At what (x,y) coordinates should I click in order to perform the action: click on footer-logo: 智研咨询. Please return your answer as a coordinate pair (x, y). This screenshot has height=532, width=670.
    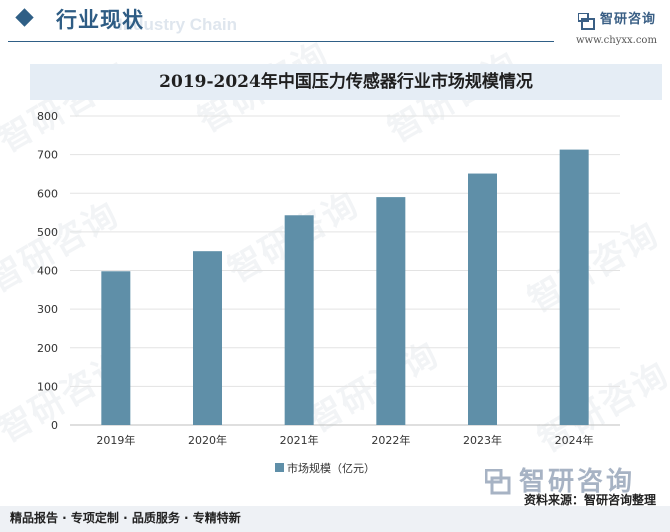
    Looking at the image, I should click on (577, 482).